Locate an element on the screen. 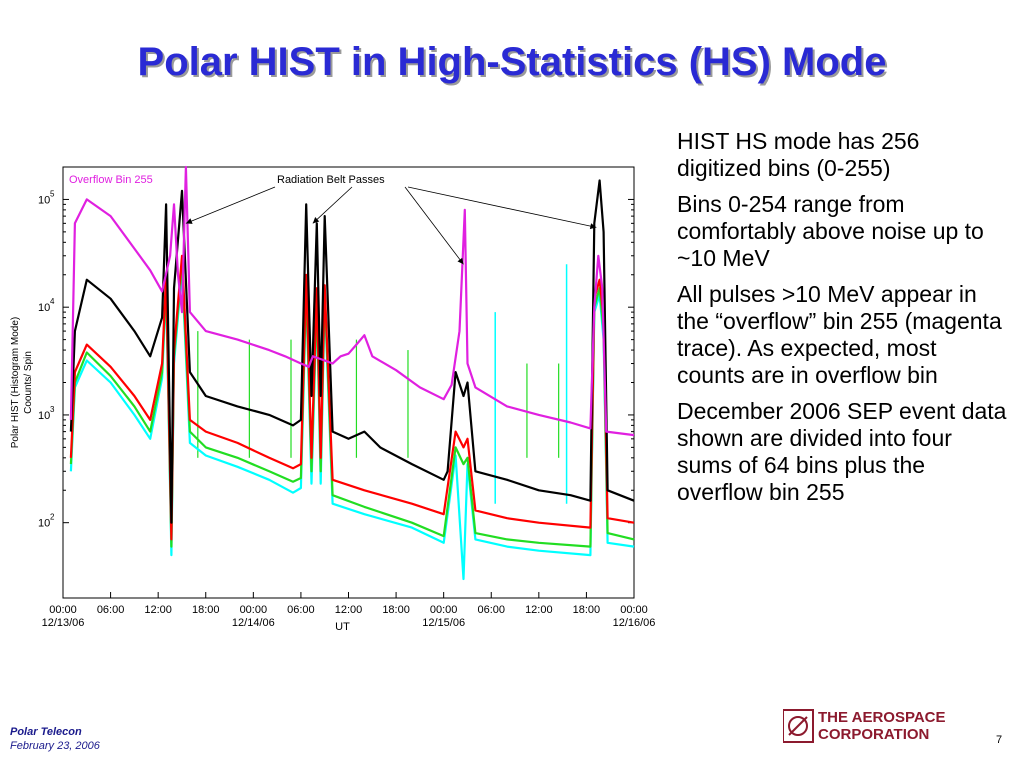 The width and height of the screenshot is (1024, 768). footer: Polar Telecon February 23, 2006 is located at coordinates (55, 739).